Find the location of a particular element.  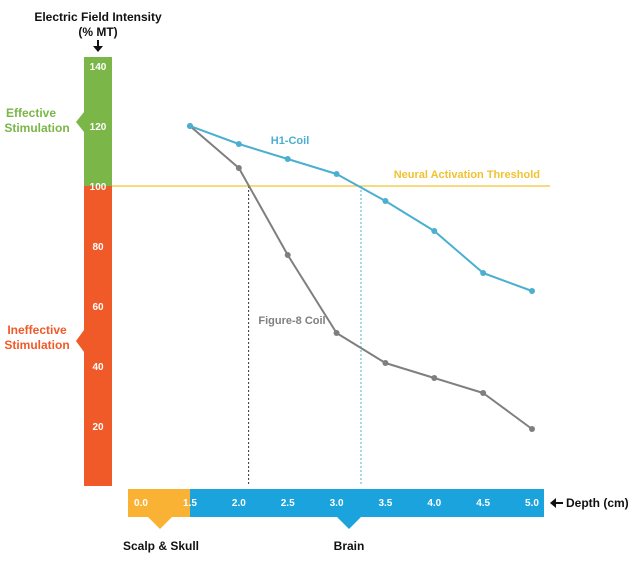

y-tick-label: 80 is located at coordinates (98, 247).